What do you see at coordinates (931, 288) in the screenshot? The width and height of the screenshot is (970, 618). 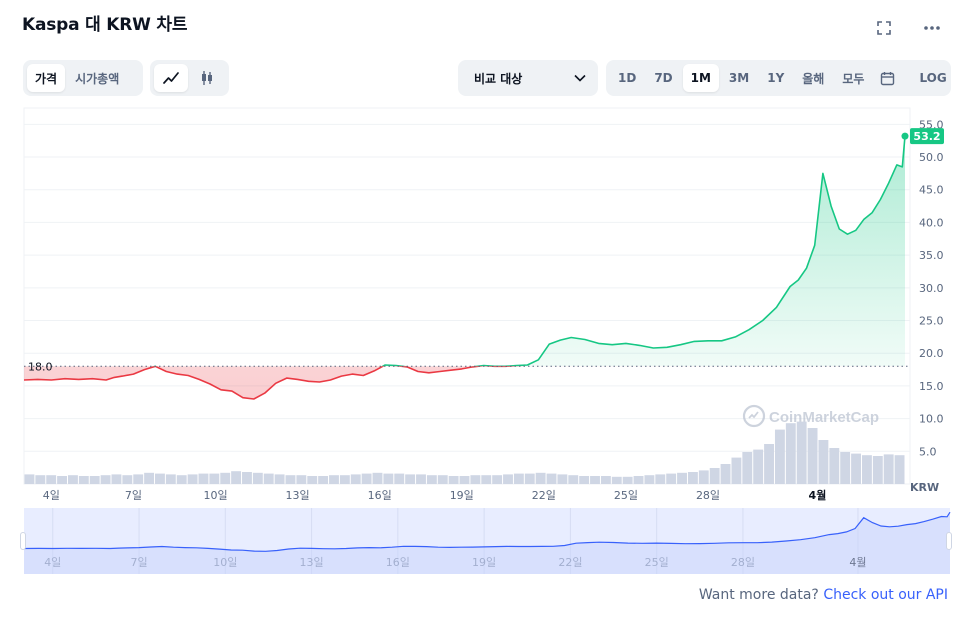 I see `y-tick-label: 30.0` at bounding box center [931, 288].